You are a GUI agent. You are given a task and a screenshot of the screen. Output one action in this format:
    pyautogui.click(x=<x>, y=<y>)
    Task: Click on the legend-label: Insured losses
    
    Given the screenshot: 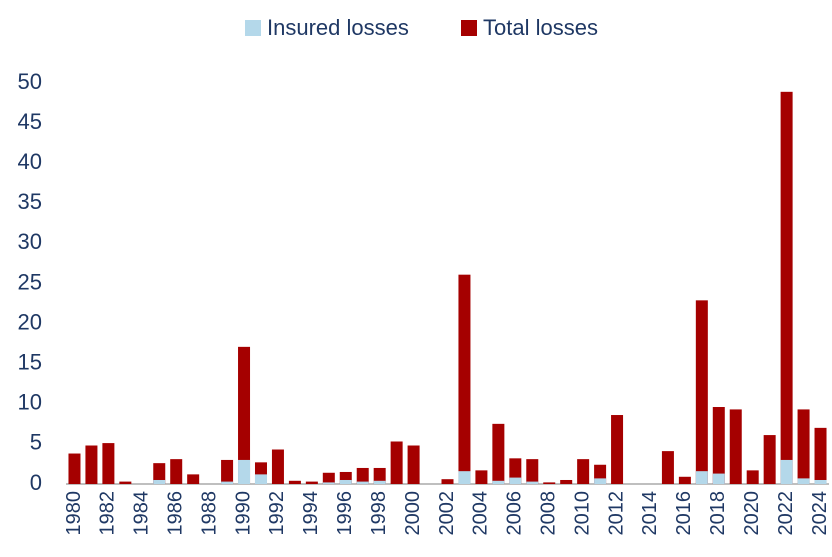 What is the action you would take?
    pyautogui.click(x=338, y=27)
    